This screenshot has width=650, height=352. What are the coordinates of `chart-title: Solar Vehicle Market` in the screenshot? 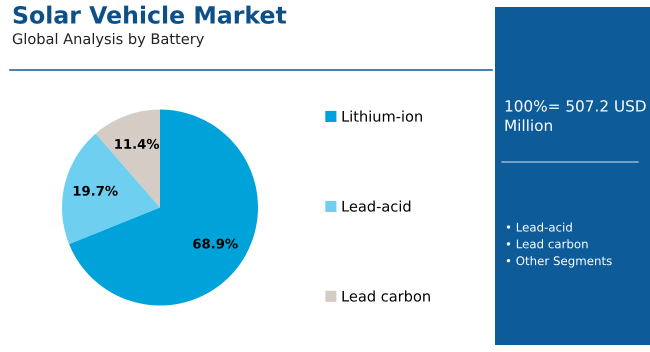 It's located at (150, 15).